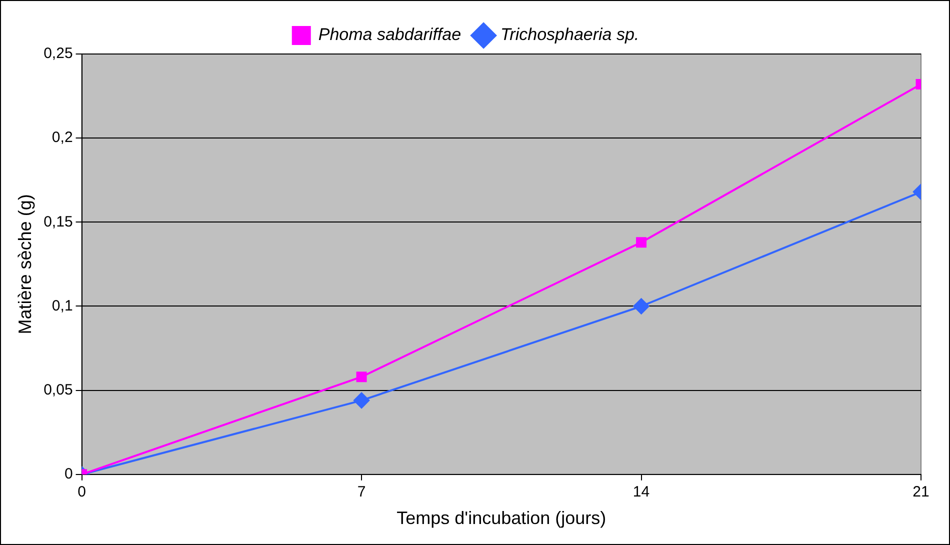 Image resolution: width=950 pixels, height=545 pixels. Describe the element at coordinates (62, 137) in the screenshot. I see `y-tick-label: 0,2` at that location.